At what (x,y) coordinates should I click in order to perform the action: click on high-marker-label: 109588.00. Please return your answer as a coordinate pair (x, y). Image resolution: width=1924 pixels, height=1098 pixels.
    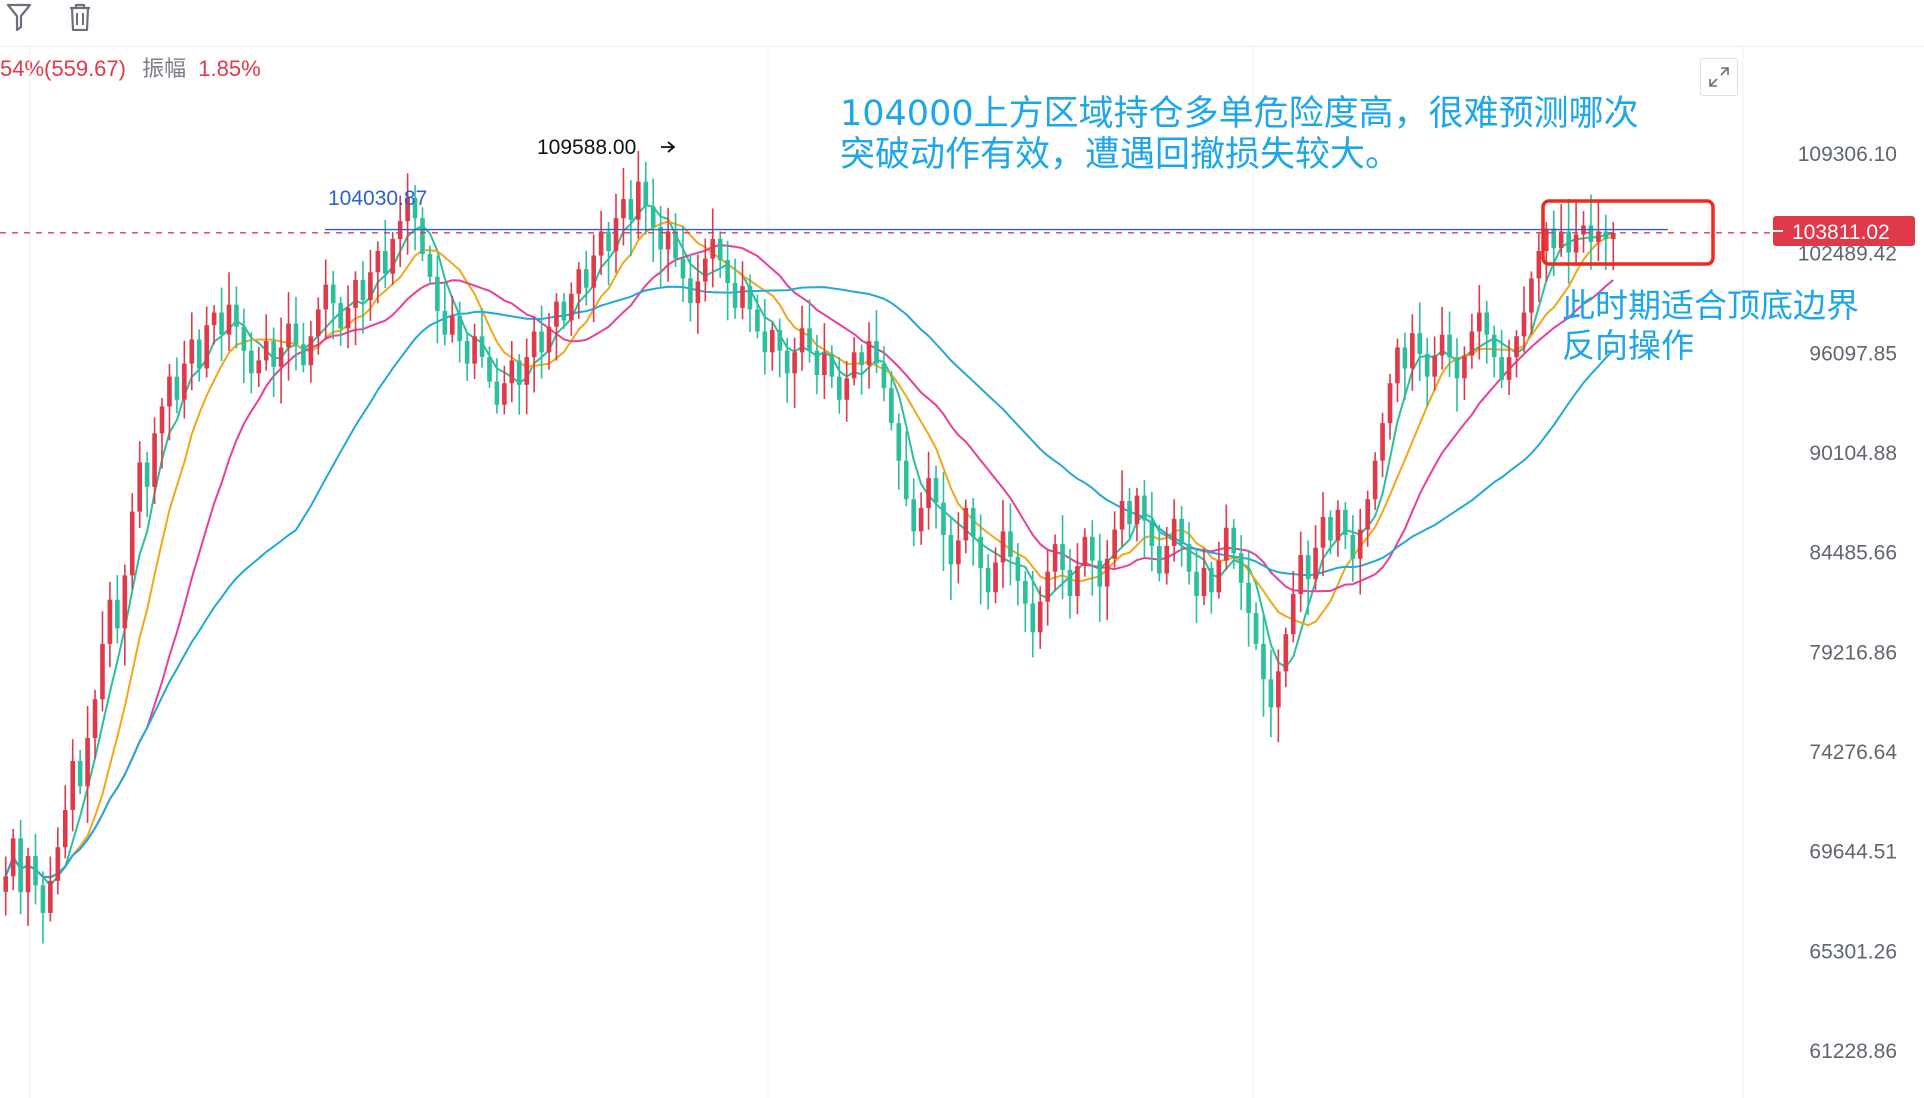
    Looking at the image, I should click on (586, 147).